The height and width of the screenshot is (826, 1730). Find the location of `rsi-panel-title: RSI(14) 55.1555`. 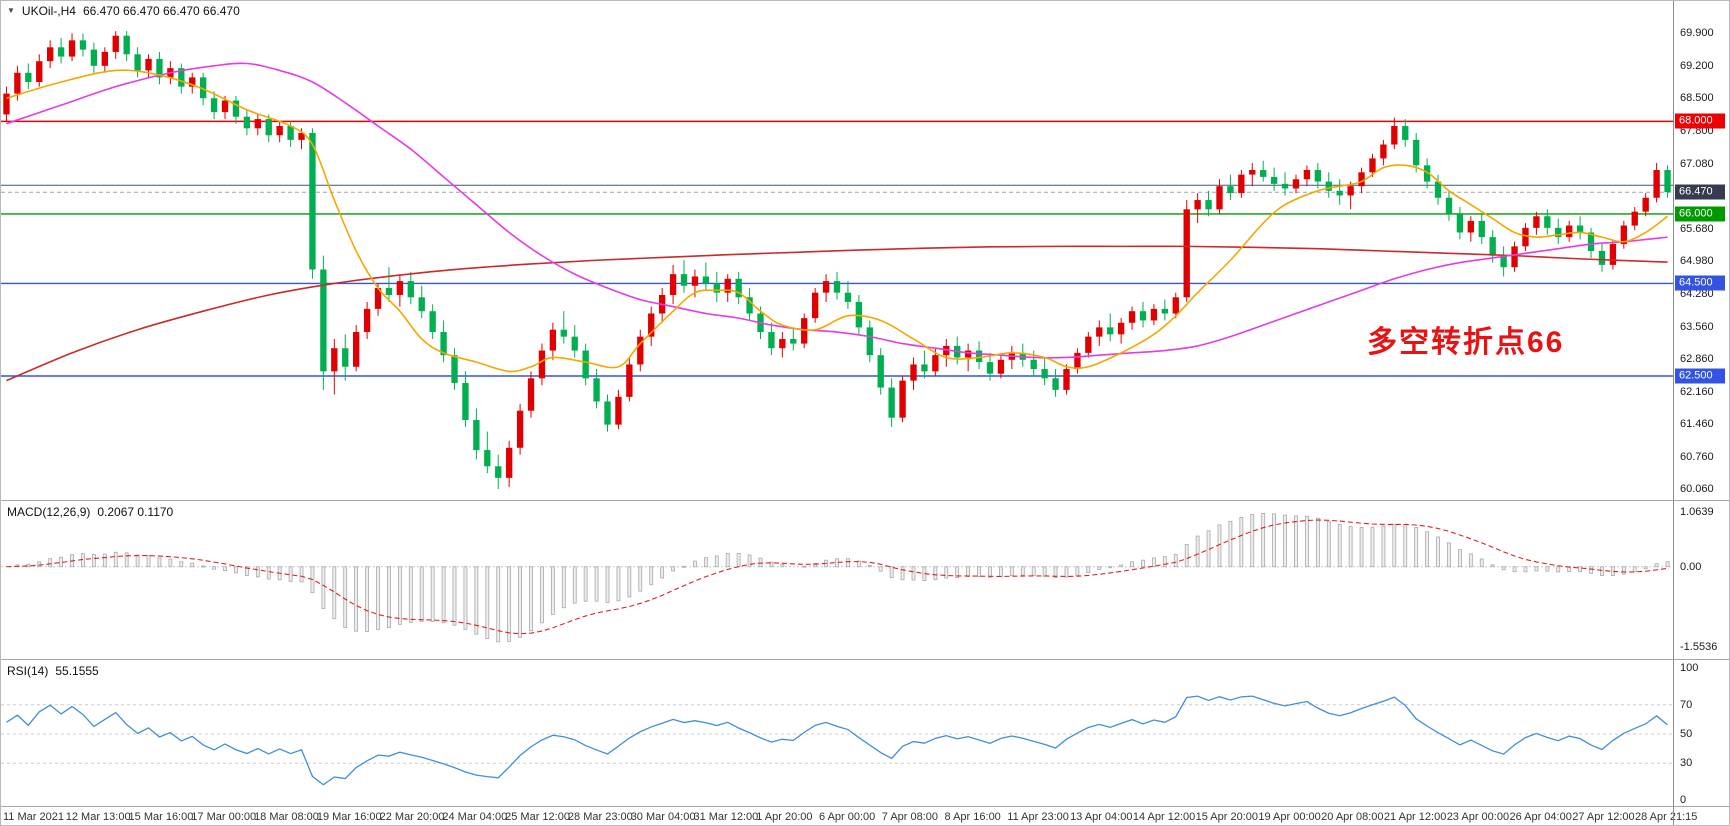

rsi-panel-title: RSI(14) 55.1555 is located at coordinates (53, 671).